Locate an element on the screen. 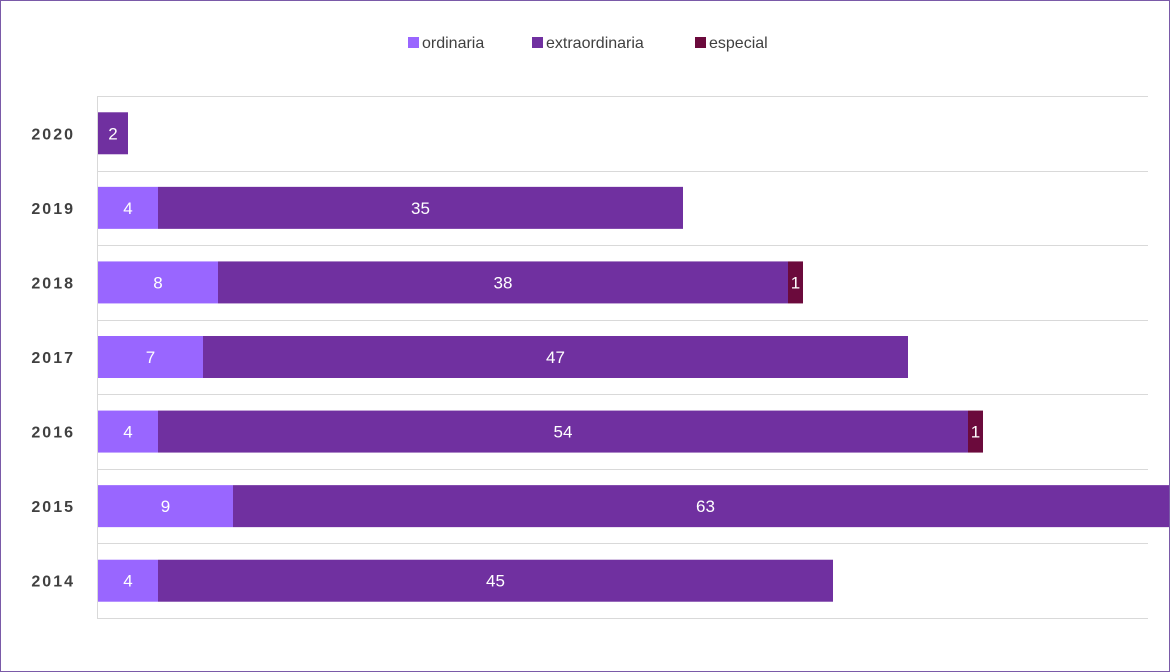 The image size is (1170, 672). data-label-extraordinaria-2016: 54 is located at coordinates (563, 432).